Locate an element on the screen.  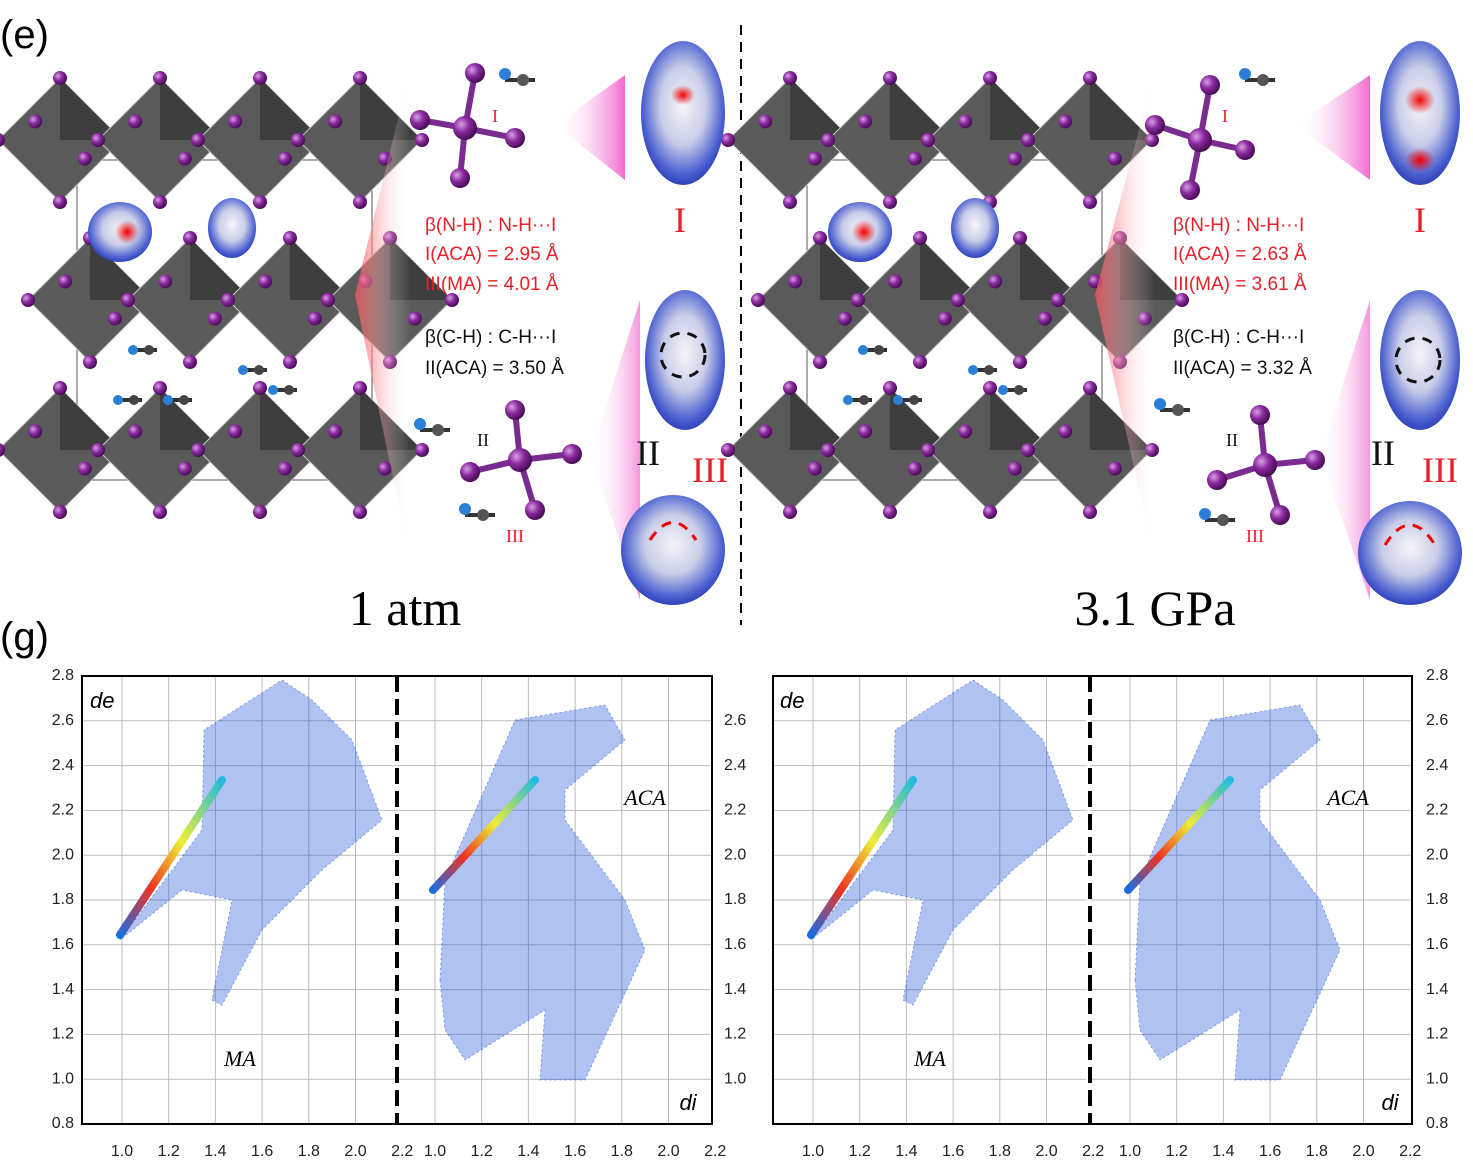
x-tick-label: 2.2 is located at coordinates (715, 1151).